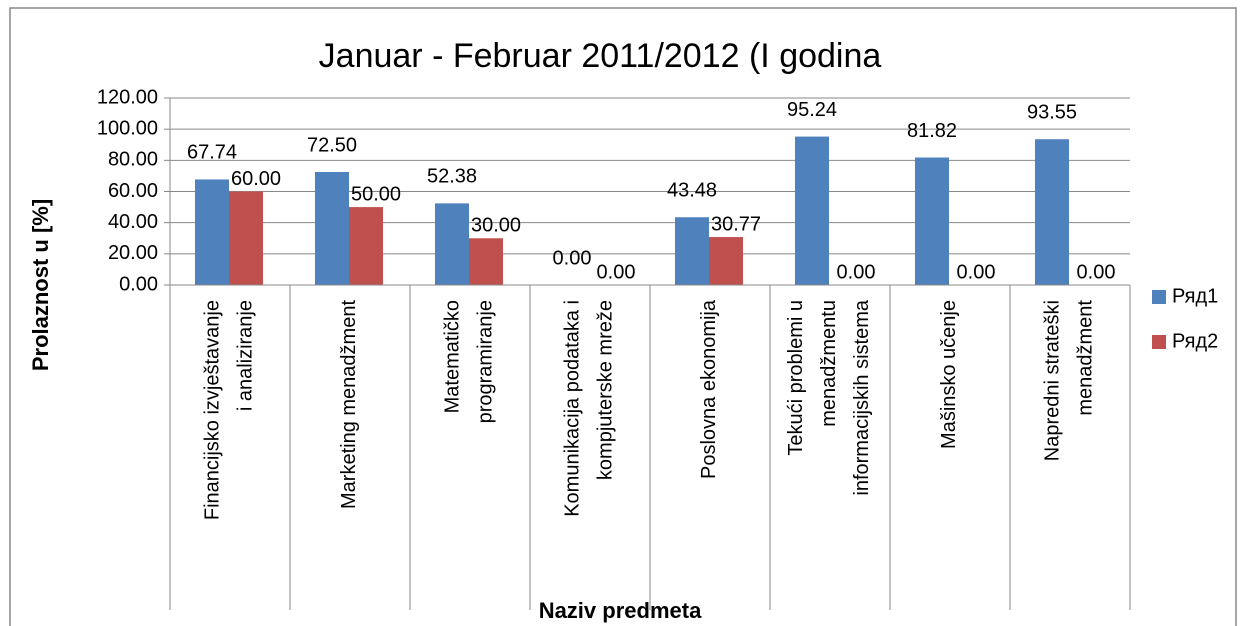 The width and height of the screenshot is (1246, 626). I want to click on data-label: 95.24, so click(812, 110).